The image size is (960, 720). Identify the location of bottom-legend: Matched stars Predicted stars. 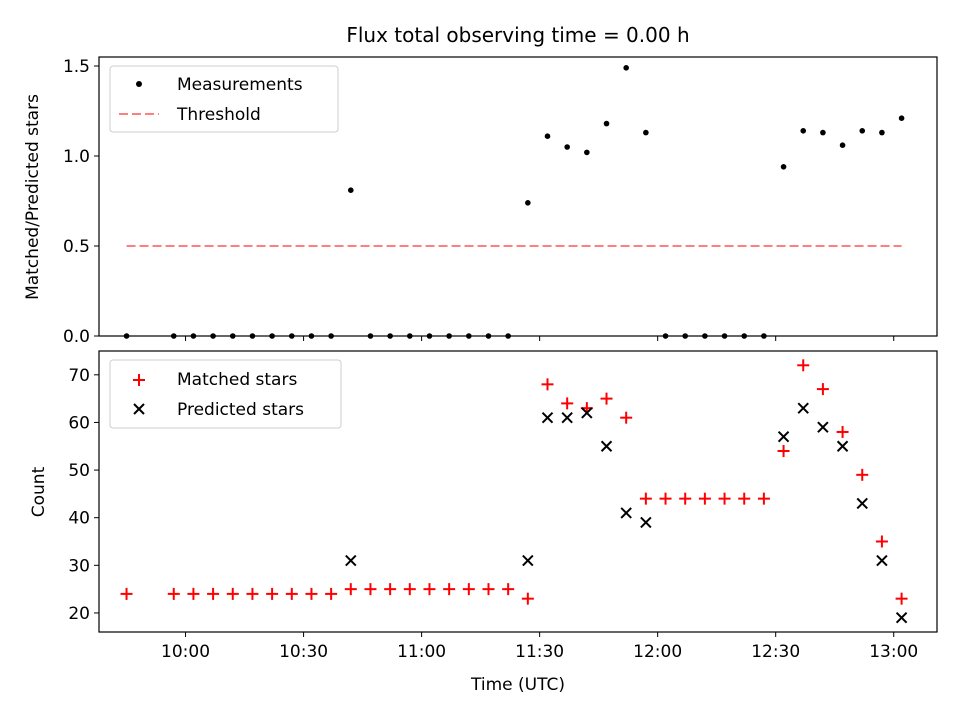
(225, 394).